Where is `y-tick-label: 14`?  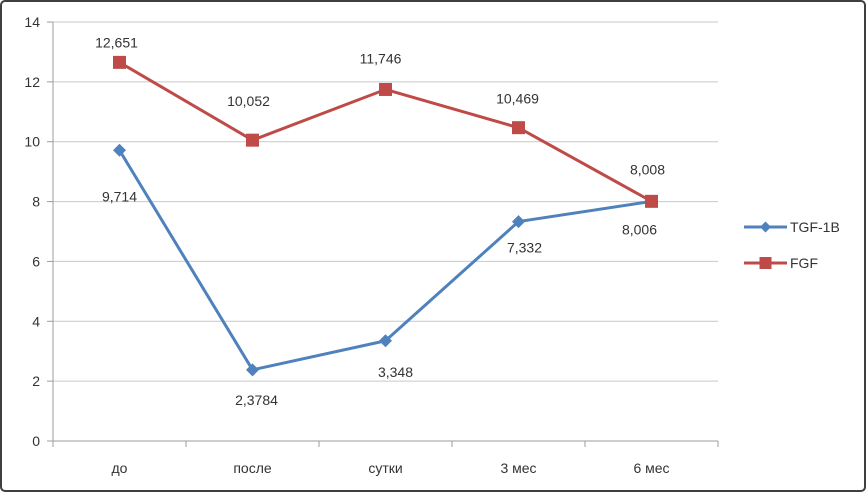 y-tick-label: 14 is located at coordinates (32, 22).